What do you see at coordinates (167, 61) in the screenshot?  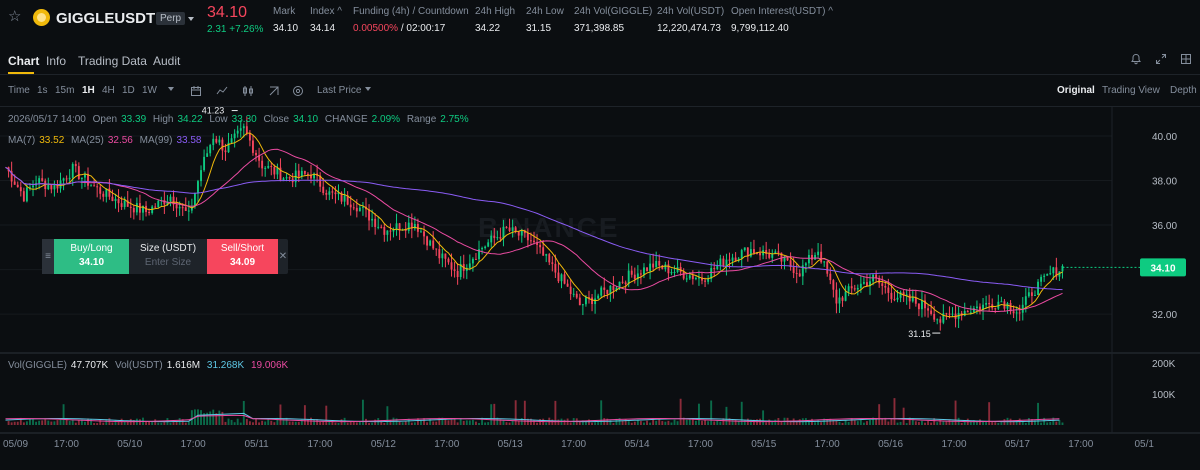 I see `tab-audit: Audit` at bounding box center [167, 61].